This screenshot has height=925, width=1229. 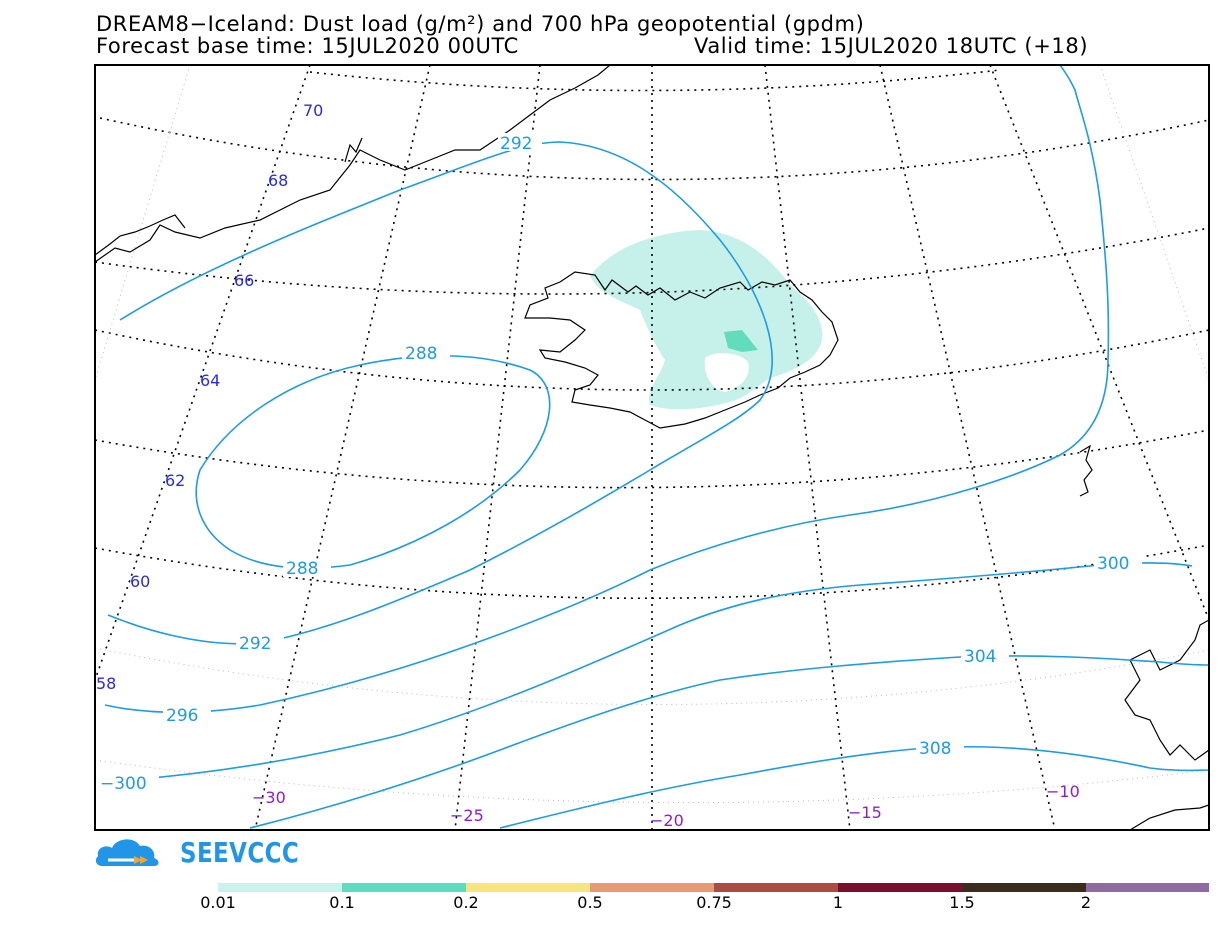 I want to click on isoline-label: 300, so click(x=1113, y=564).